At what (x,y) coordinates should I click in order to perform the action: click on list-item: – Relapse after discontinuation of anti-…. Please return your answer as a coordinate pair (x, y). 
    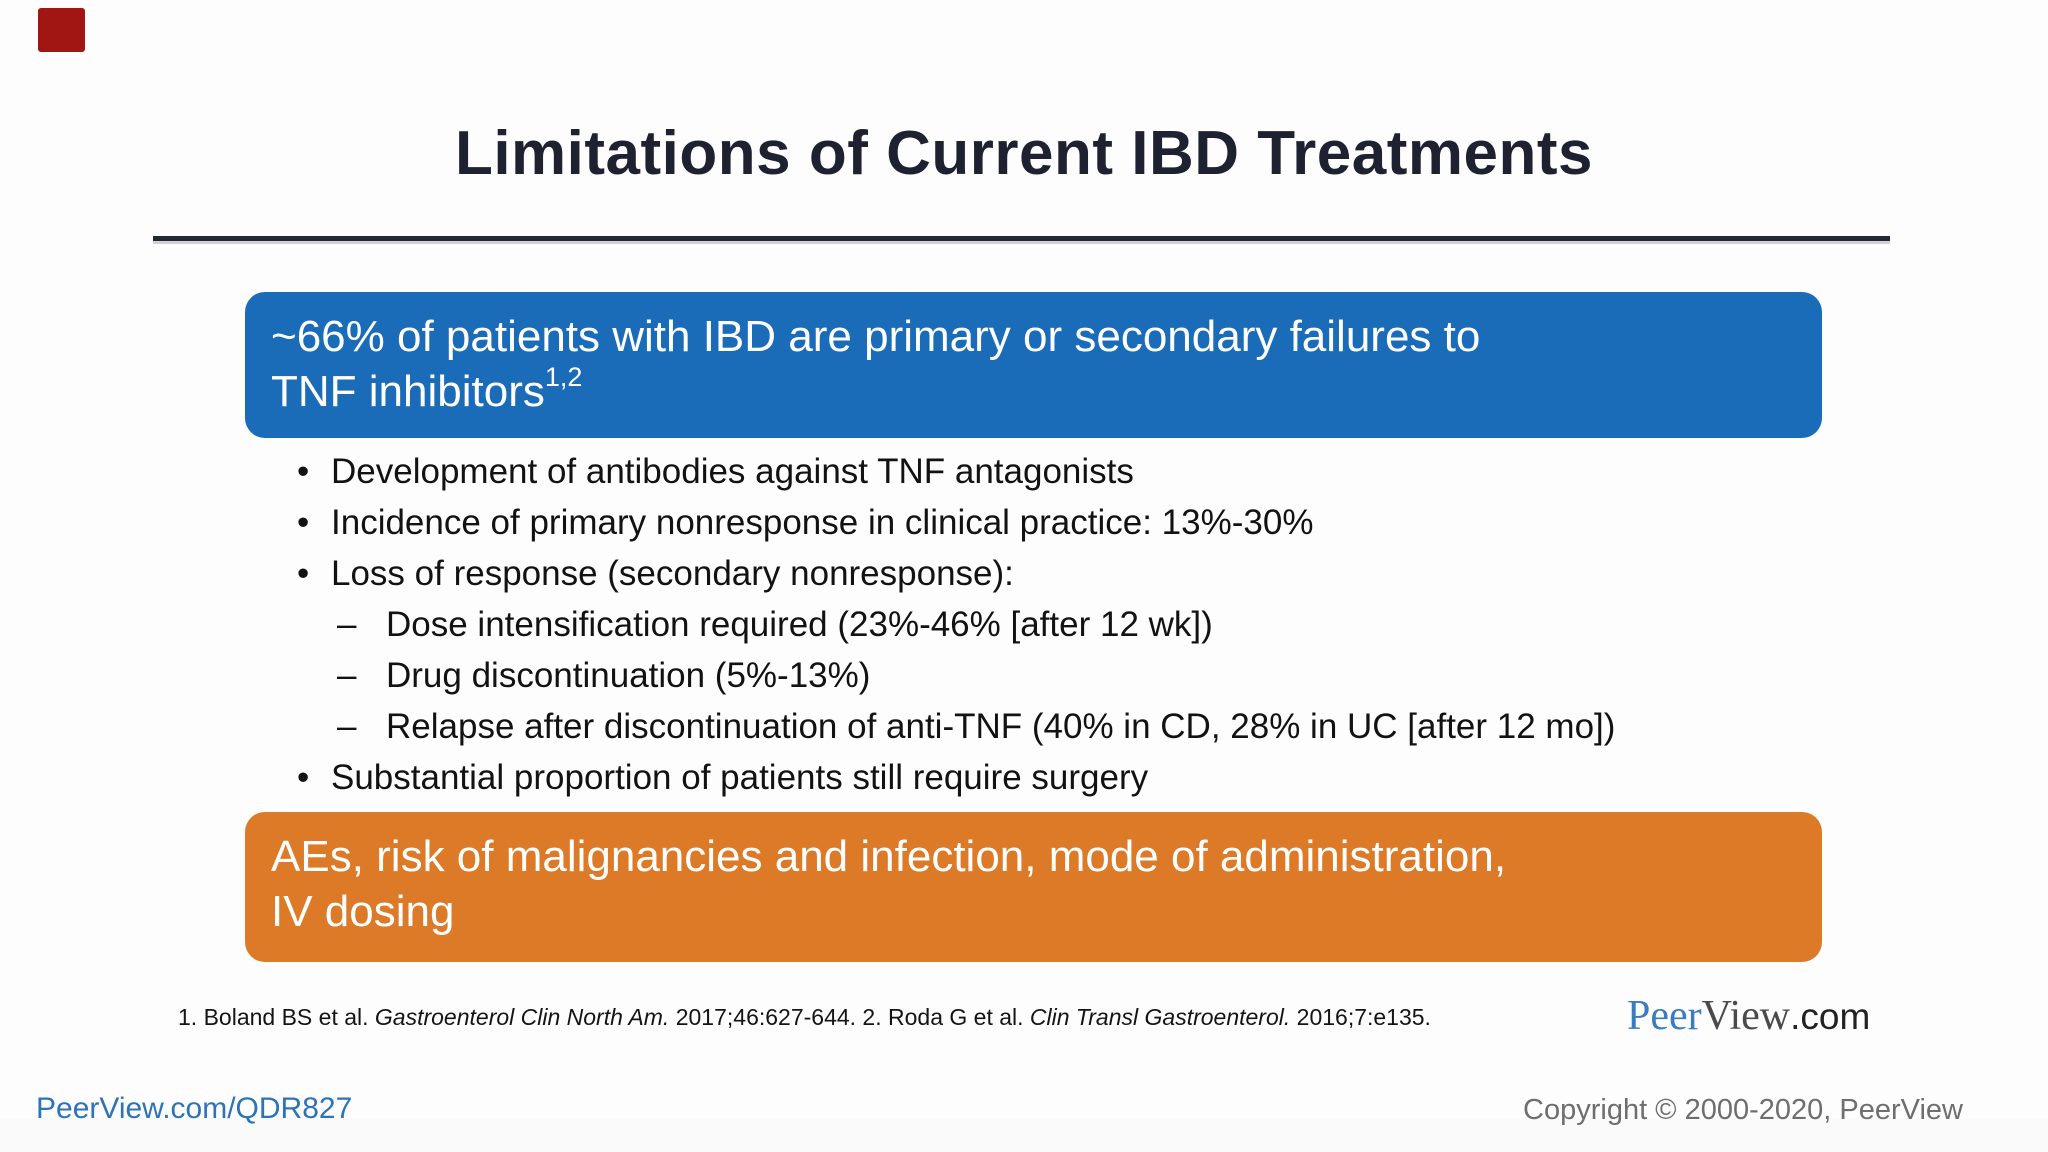
    Looking at the image, I should click on (1047, 726).